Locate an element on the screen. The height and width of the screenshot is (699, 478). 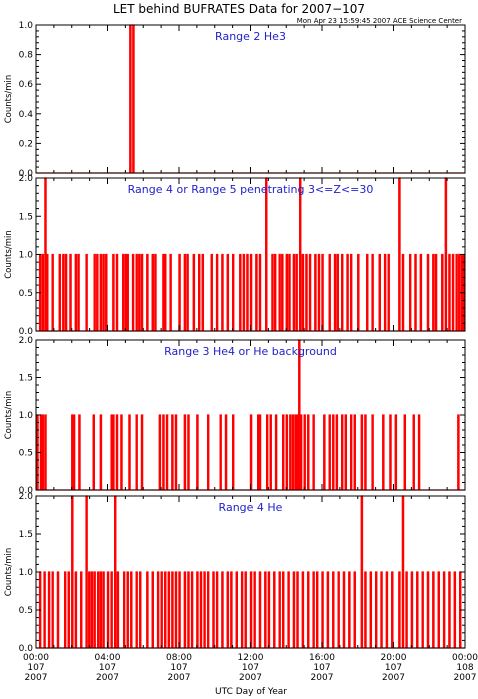
x-axis-title: UTC Day of Year is located at coordinates (251, 692).